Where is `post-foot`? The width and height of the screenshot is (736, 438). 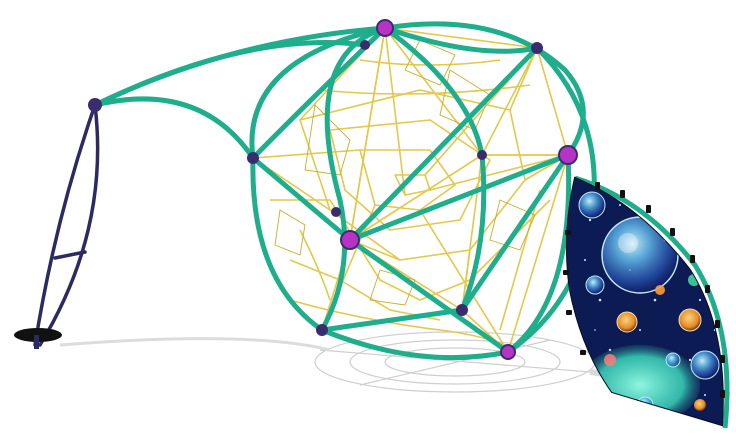
post-foot is located at coordinates (36, 342).